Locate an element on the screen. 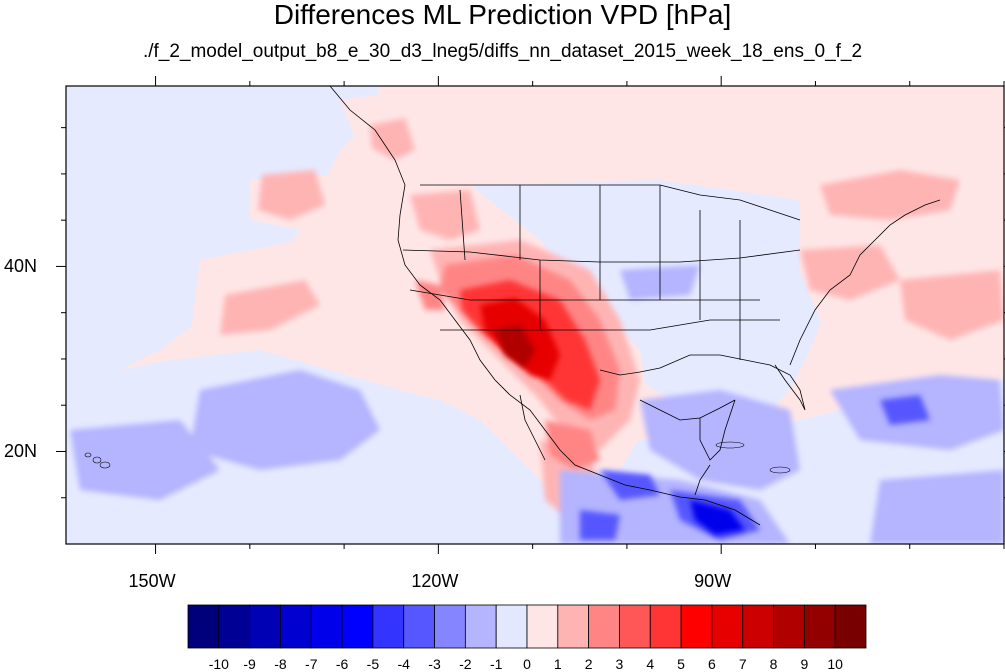 Image resolution: width=1005 pixels, height=672 pixels. colorbar-label: -3 is located at coordinates (434, 664).